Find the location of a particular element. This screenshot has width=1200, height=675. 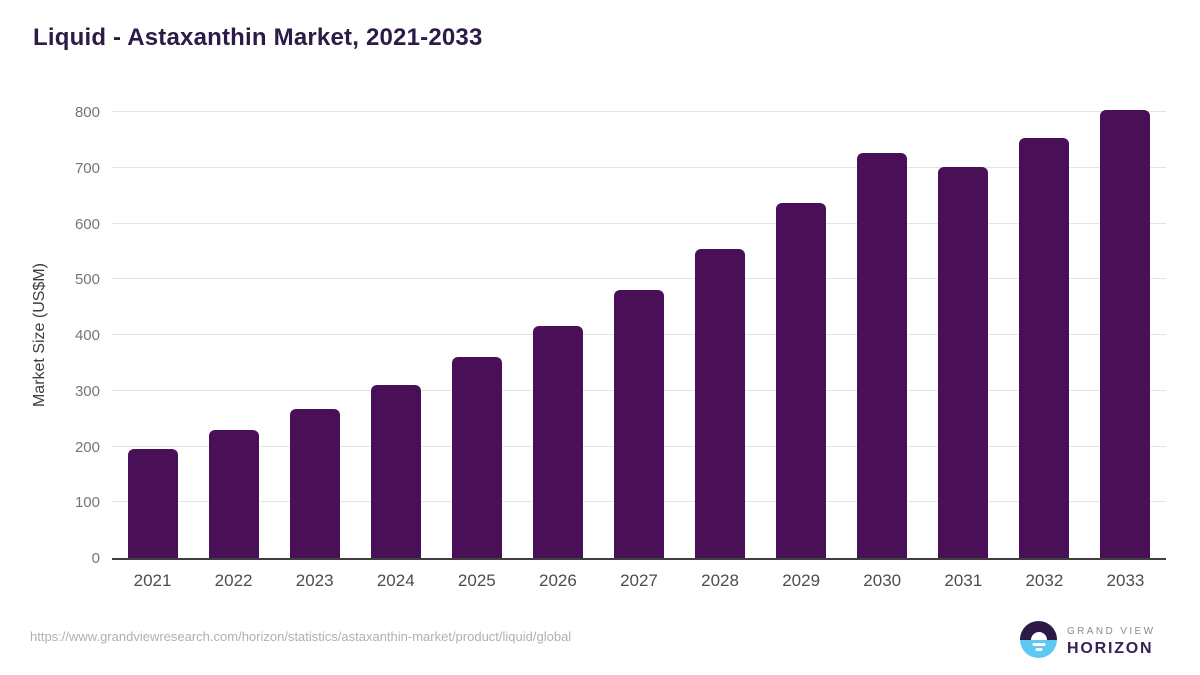

logo-wordmark: GRAND VIEW HORIZON is located at coordinates (1111, 642).